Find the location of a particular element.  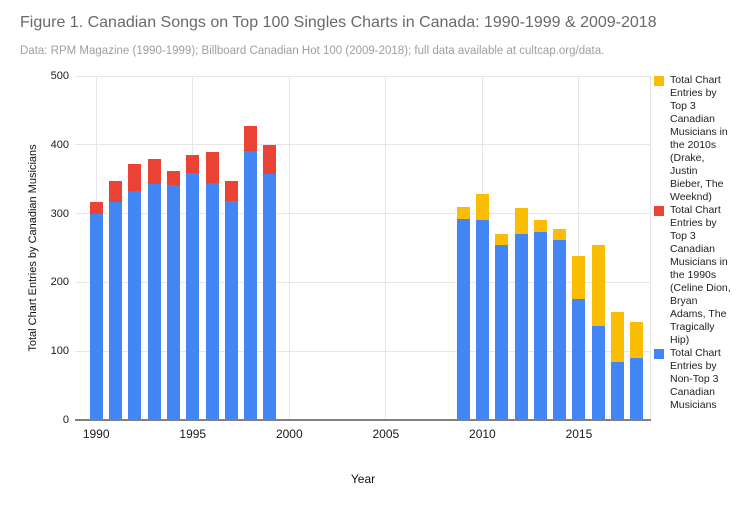

x-tick-label: 2010 is located at coordinates (482, 434).